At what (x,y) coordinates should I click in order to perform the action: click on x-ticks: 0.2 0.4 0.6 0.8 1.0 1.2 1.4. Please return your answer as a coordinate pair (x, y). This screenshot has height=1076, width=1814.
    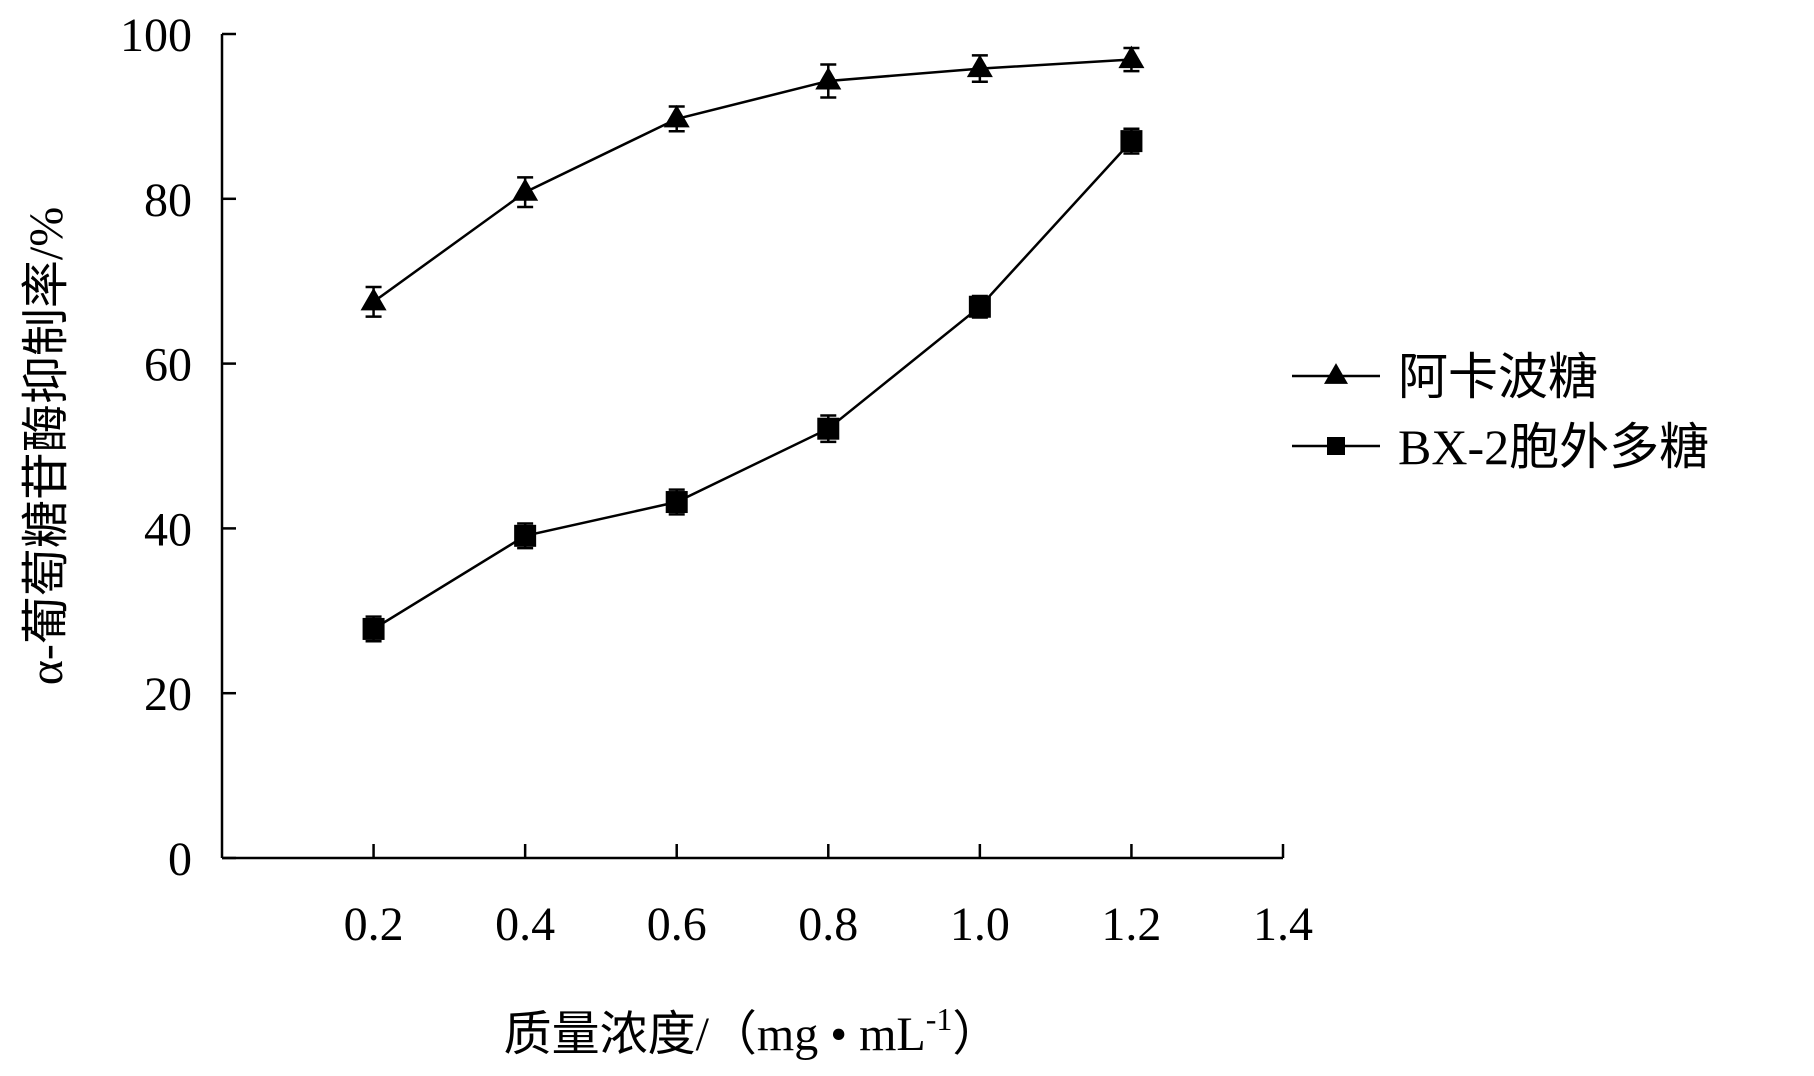
    Looking at the image, I should click on (828, 897).